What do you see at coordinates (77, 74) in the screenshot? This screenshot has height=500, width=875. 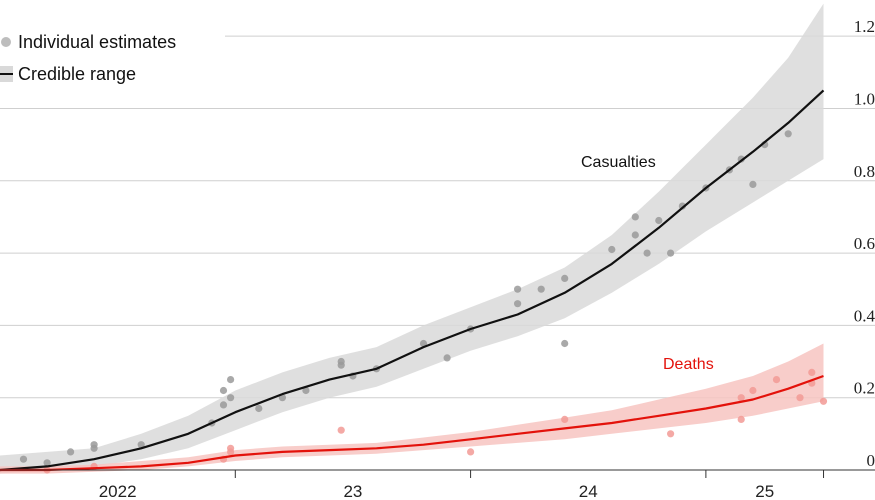 I see `legend-label-credible: Credible range` at bounding box center [77, 74].